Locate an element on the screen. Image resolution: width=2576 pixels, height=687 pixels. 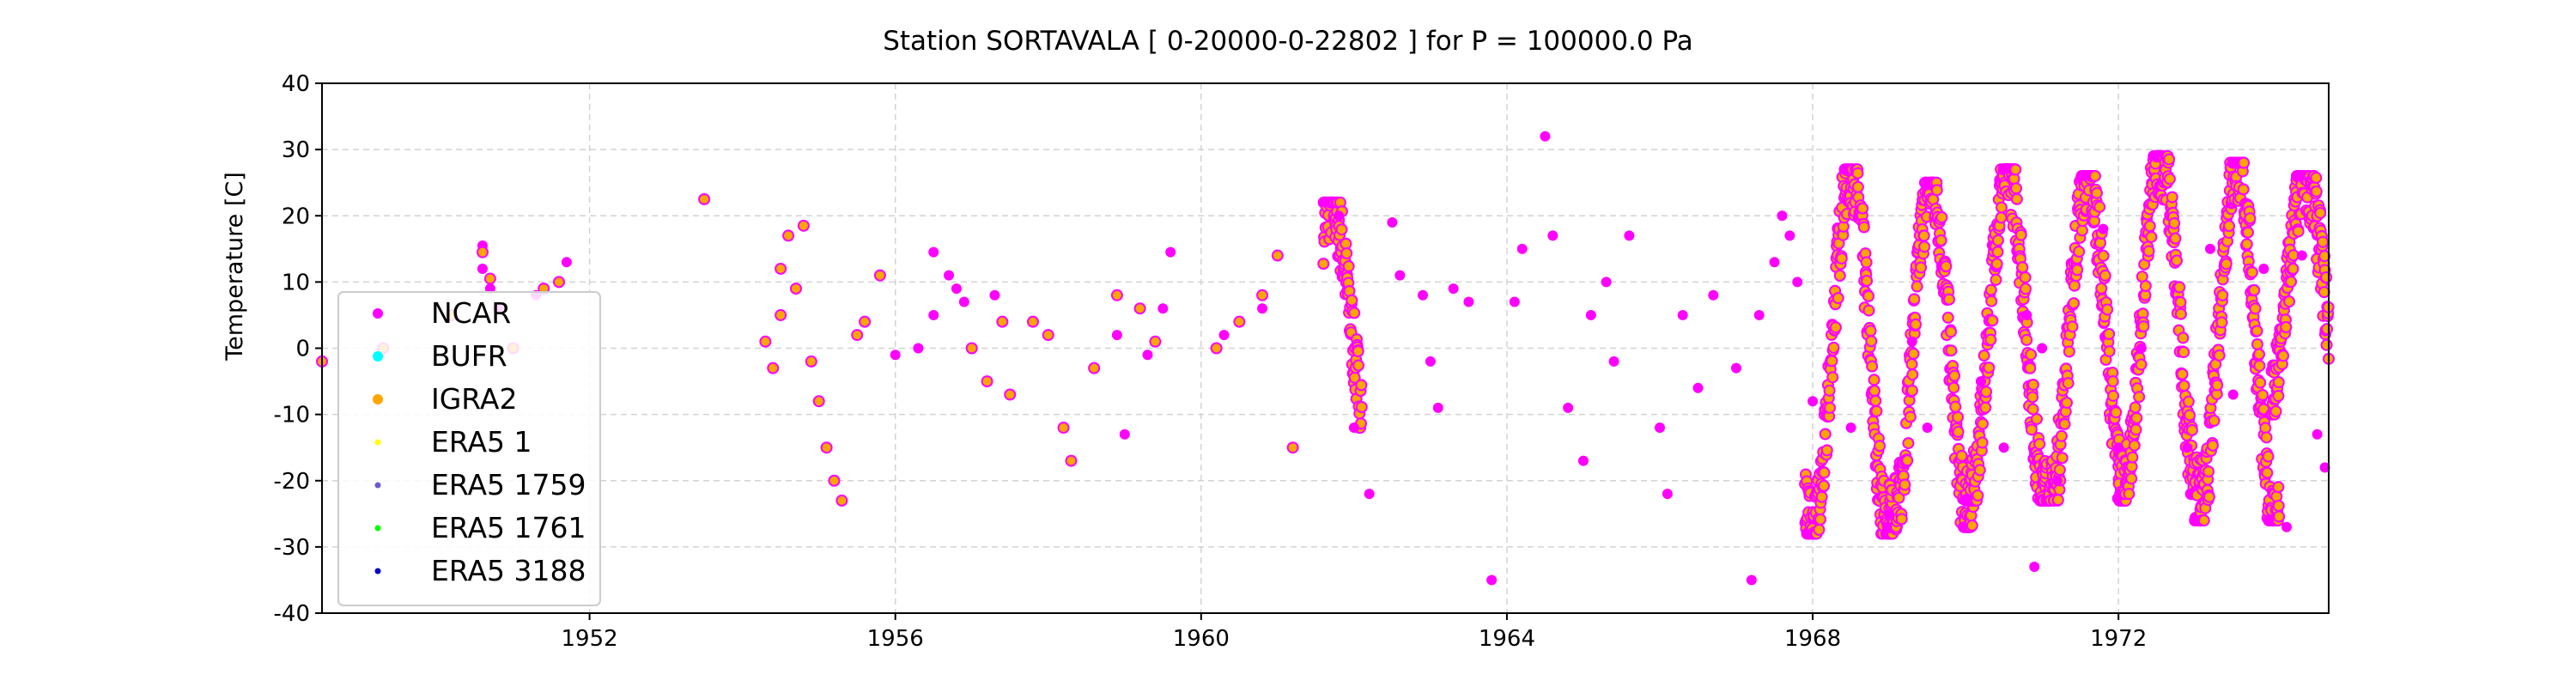
y-tick-label: 20 is located at coordinates (296, 216).